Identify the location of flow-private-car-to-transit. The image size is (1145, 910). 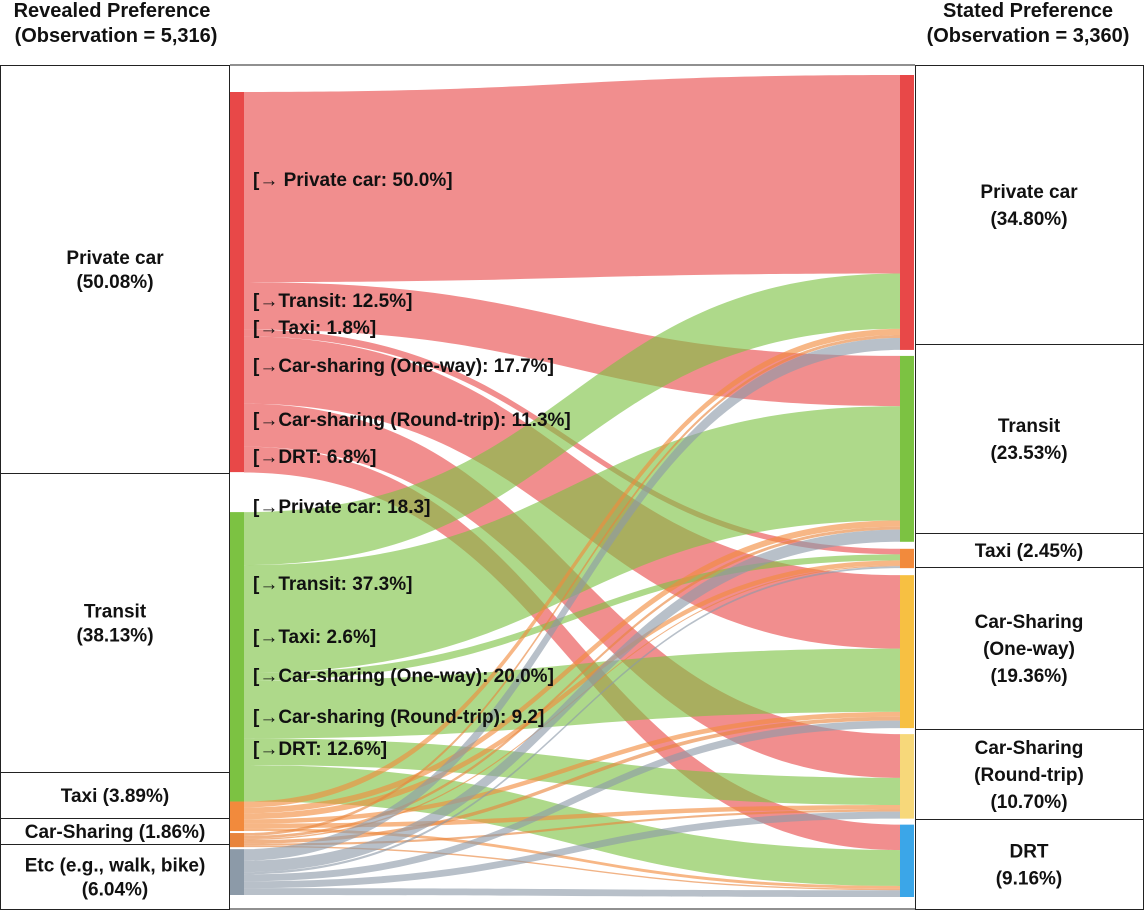
(572, 344).